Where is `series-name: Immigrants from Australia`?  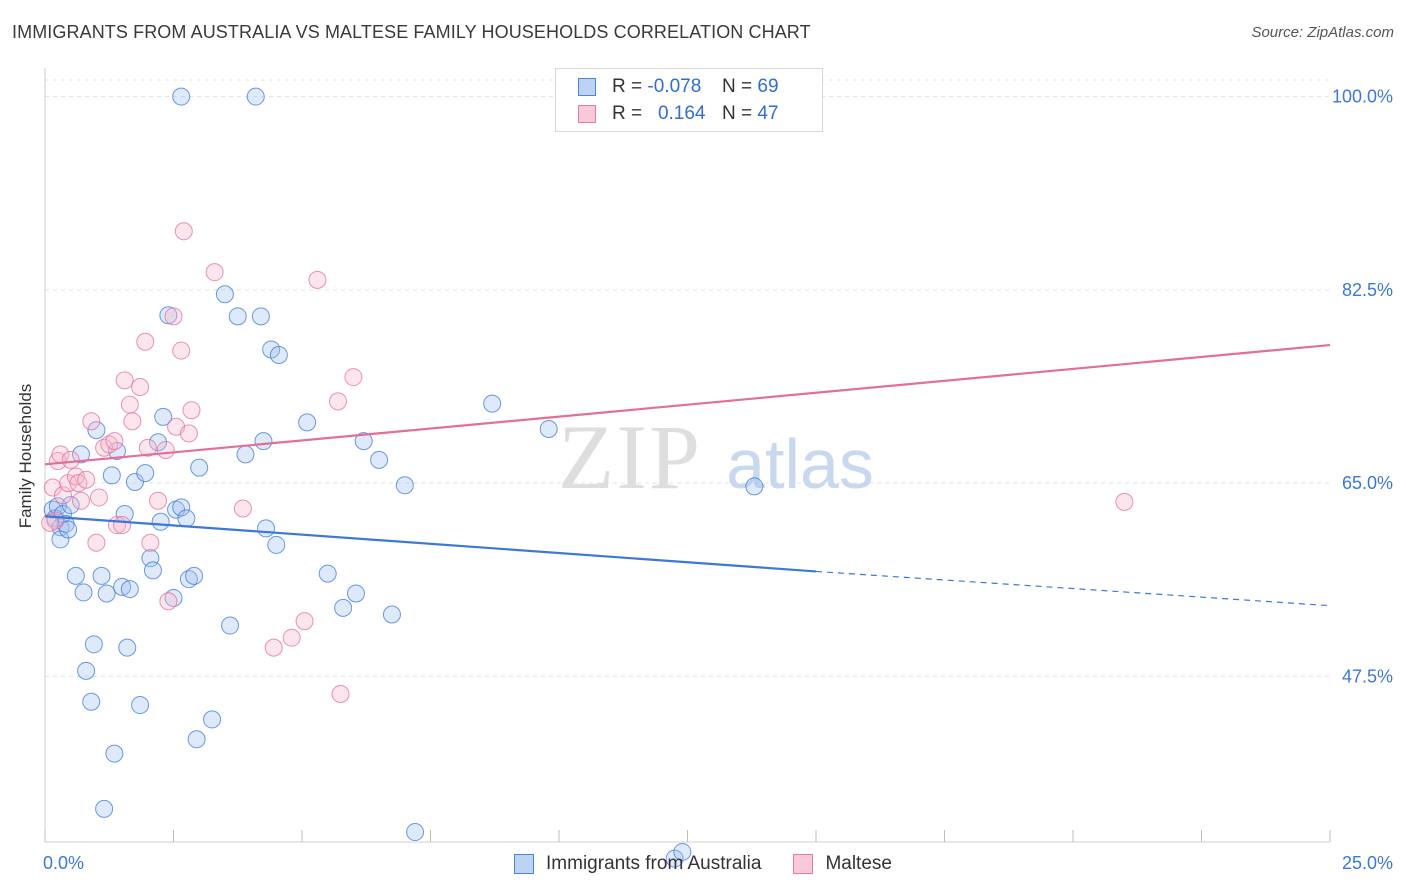
series-name: Immigrants from Australia is located at coordinates (654, 863).